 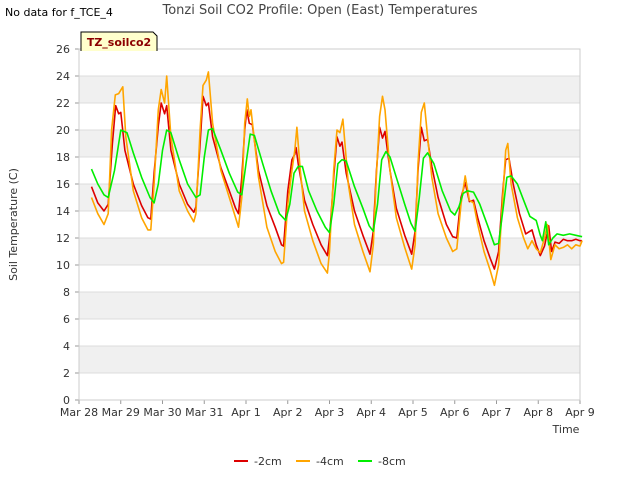 What do you see at coordinates (66, 346) in the screenshot?
I see `y-tick-label: 4` at bounding box center [66, 346].